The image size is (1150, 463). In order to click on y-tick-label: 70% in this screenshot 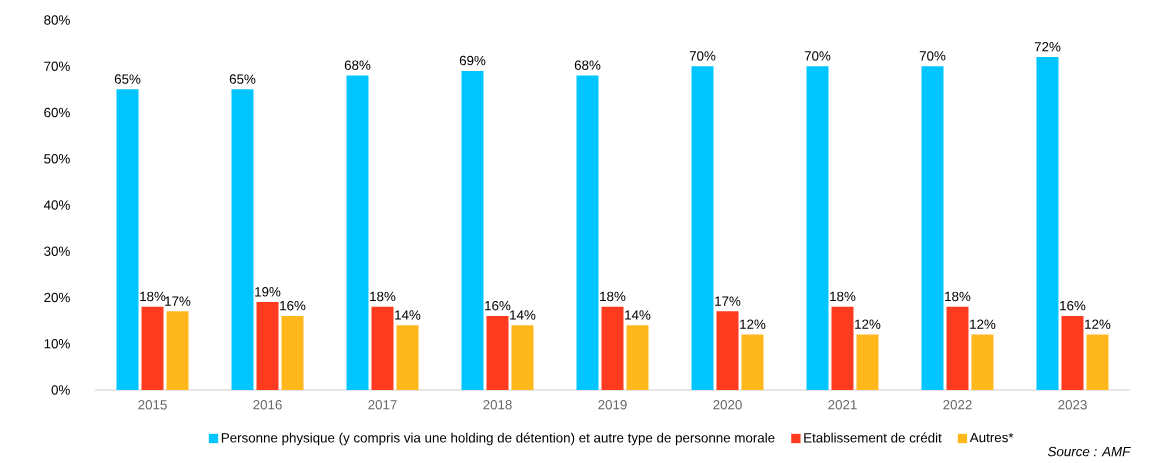, I will do `click(57, 66)`.